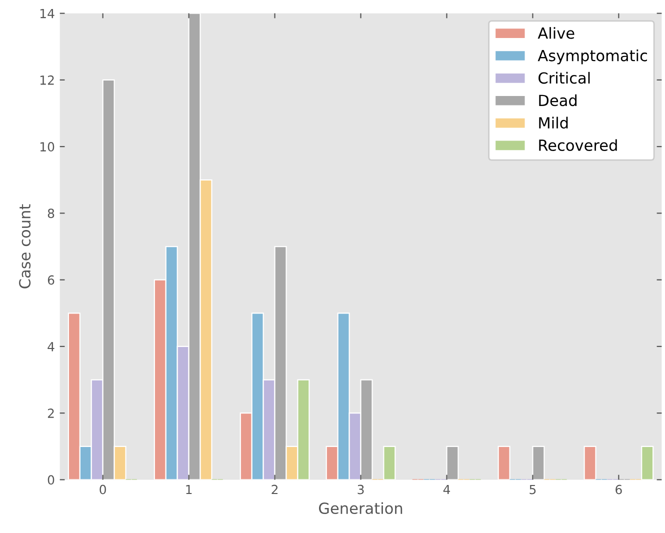  What do you see at coordinates (25, 246) in the screenshot?
I see `y-axis-title: Case count` at bounding box center [25, 246].